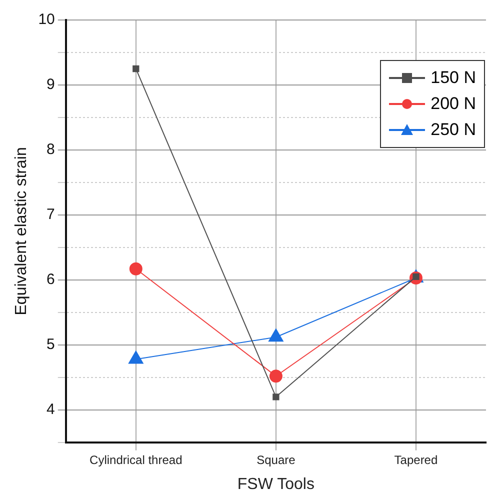  What do you see at coordinates (136, 459) in the screenshot?
I see `x-tick-label: Cylindrical thread` at bounding box center [136, 459].